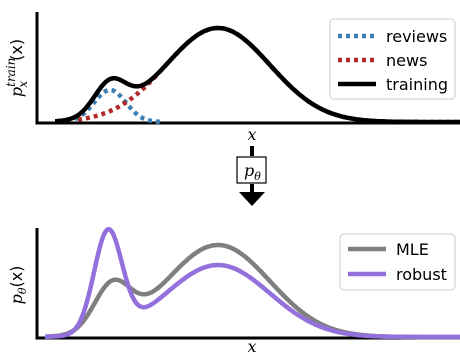 This screenshot has width=460, height=354. Describe the element at coordinates (251, 134) in the screenshot. I see `top-xlabel: x` at that location.